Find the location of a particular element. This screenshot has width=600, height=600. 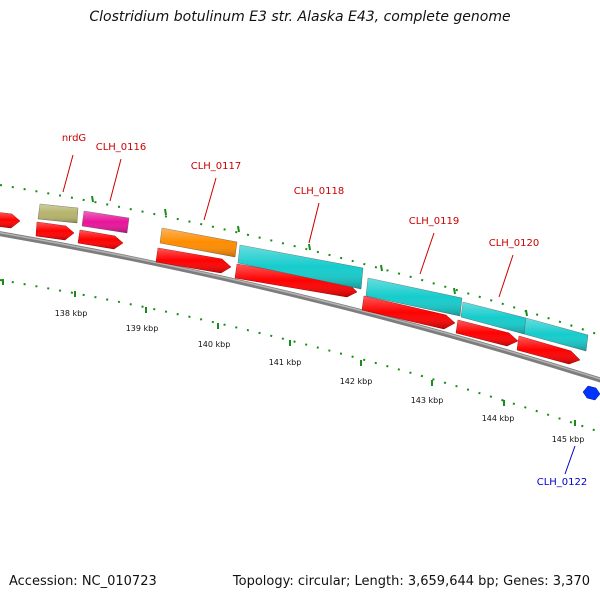

scale-label: 142 kbp is located at coordinates (356, 381).